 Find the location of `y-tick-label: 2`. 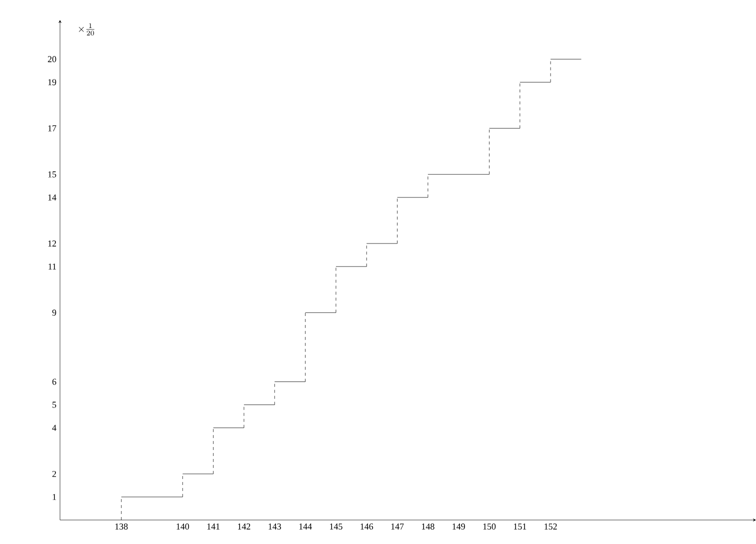

y-tick-label: 2 is located at coordinates (54, 473).